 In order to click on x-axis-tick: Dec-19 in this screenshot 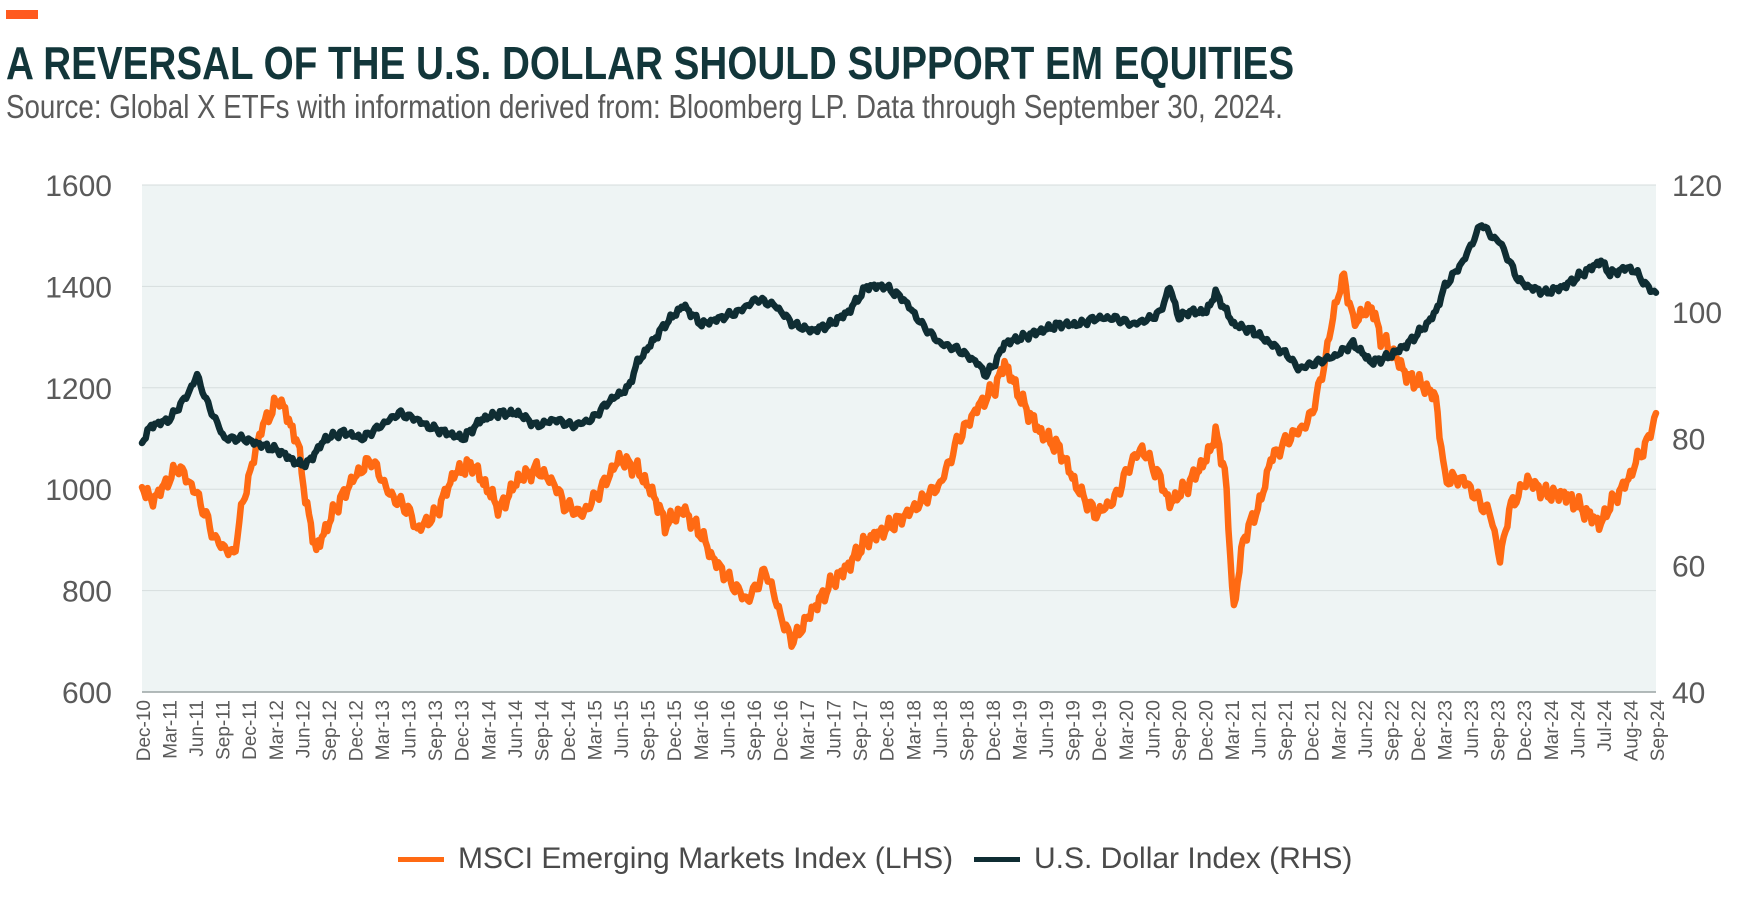, I will do `click(1100, 730)`.